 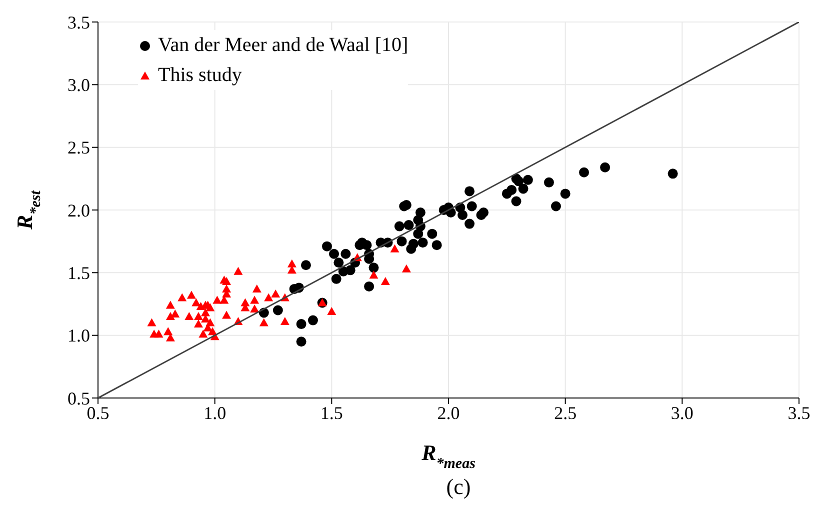 I want to click on y-tick-label: 1.0, so click(x=79, y=336).